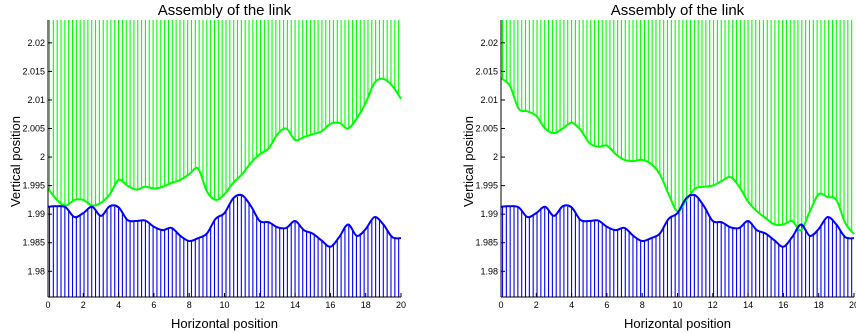 This screenshot has height=333, width=856. What do you see at coordinates (15, 161) in the screenshot?
I see `left-plot-ylabel: Vertical position` at bounding box center [15, 161].